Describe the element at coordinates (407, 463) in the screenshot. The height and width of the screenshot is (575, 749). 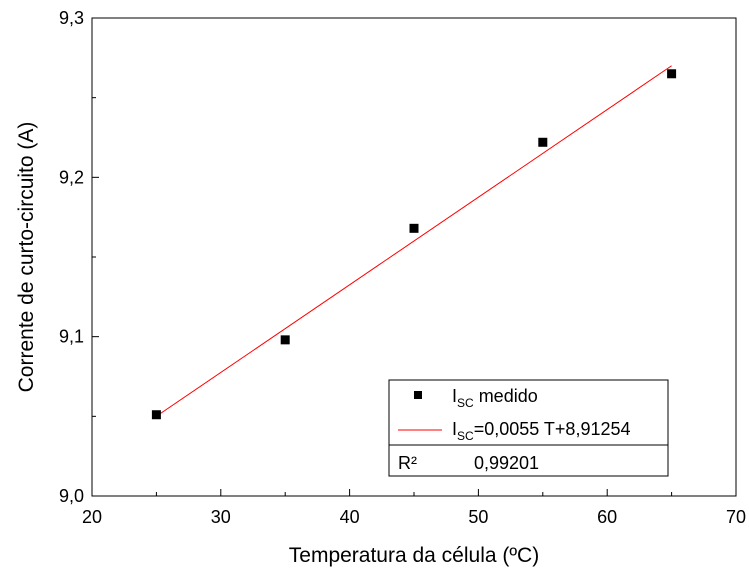
I see `legend-r2-label: R²` at that location.